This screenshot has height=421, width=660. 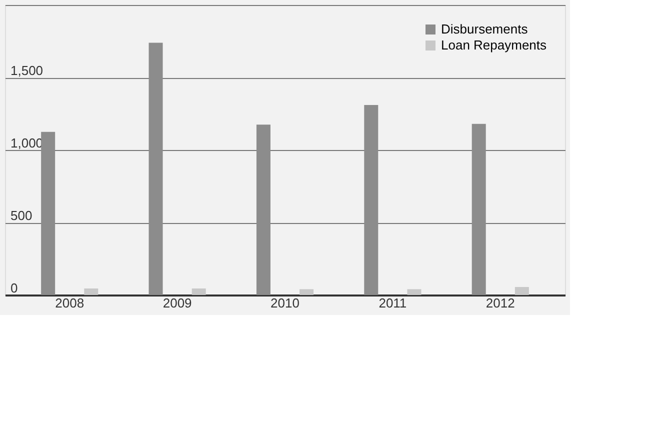 I want to click on x-tick-label: 2009, so click(x=177, y=303).